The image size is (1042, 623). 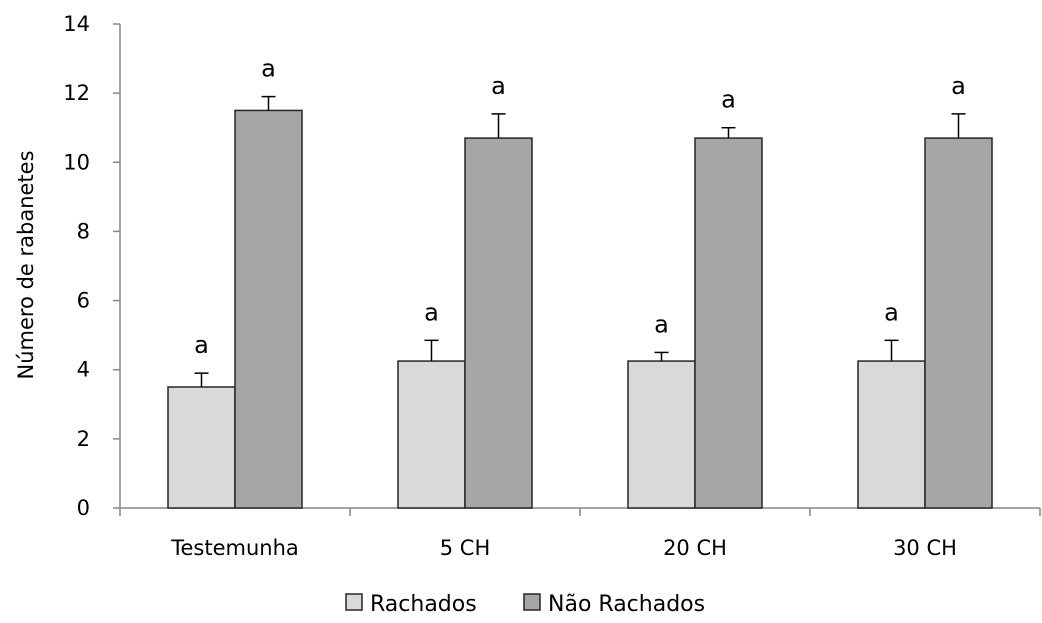 What do you see at coordinates (92, 266) in the screenshot?
I see `y-axis: 0 2 4 6 8 10 12 14` at bounding box center [92, 266].